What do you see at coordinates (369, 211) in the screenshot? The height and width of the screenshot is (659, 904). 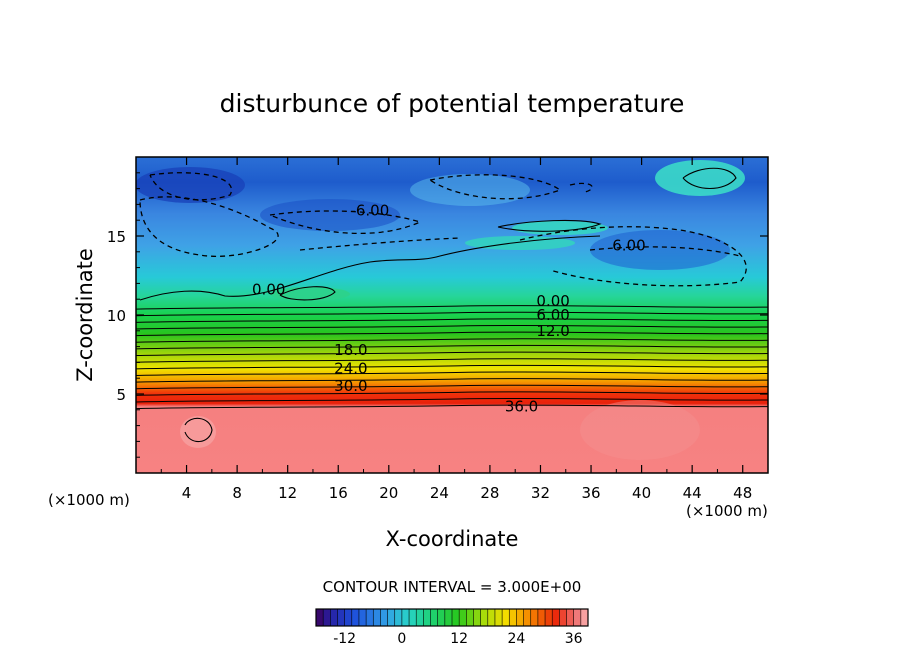 I see `contour-label: -6.00` at bounding box center [369, 211].